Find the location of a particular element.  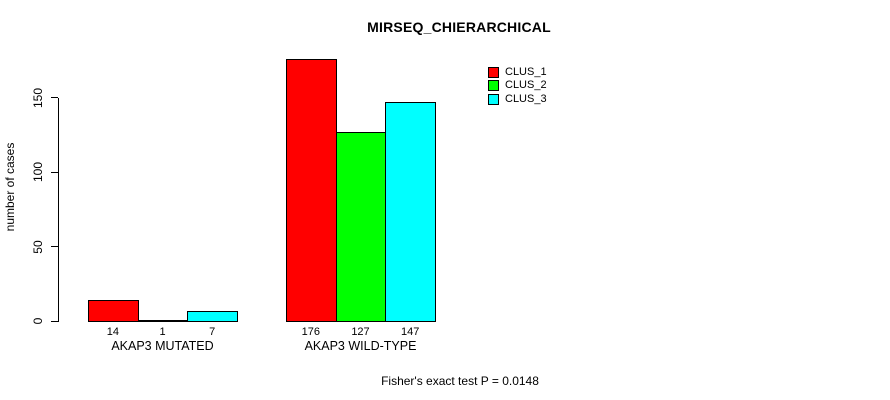

bar-value-label: 176 is located at coordinates (310, 332).